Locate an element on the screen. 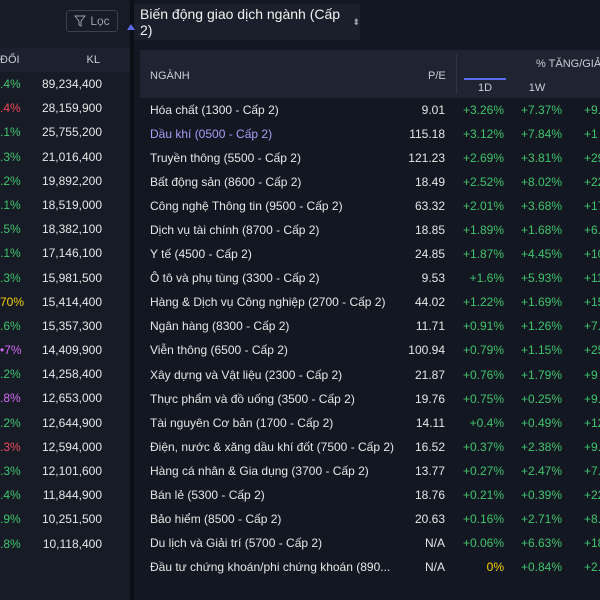 The height and width of the screenshot is (600, 600). sector-pe: 20.63 is located at coordinates (429, 518).